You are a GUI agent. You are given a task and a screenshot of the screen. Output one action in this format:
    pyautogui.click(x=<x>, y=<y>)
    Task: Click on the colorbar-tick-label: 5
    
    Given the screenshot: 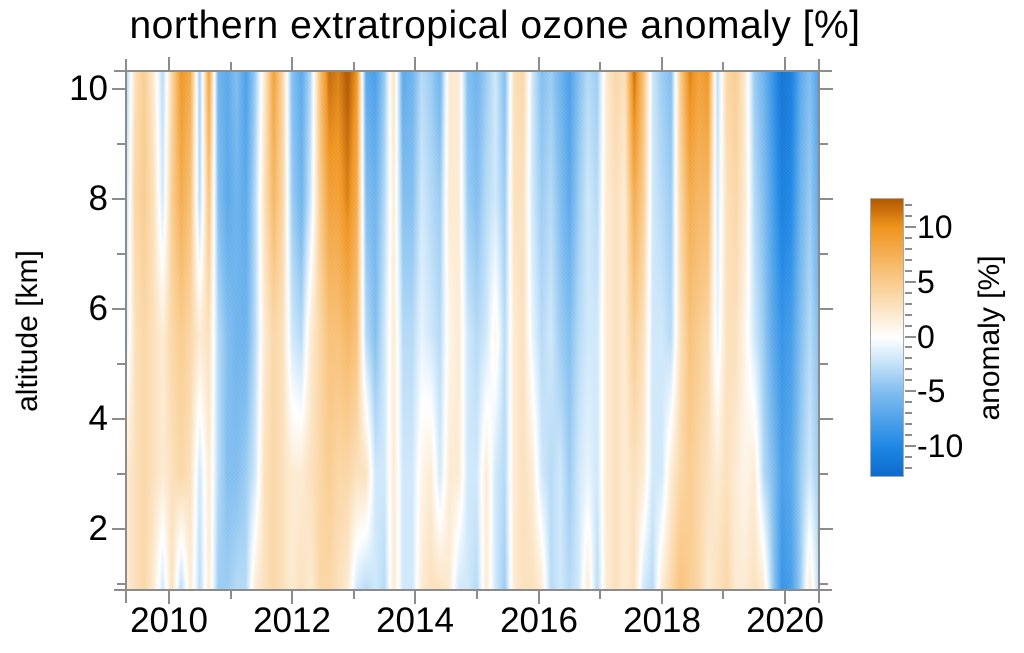 What is the action you would take?
    pyautogui.click(x=926, y=282)
    